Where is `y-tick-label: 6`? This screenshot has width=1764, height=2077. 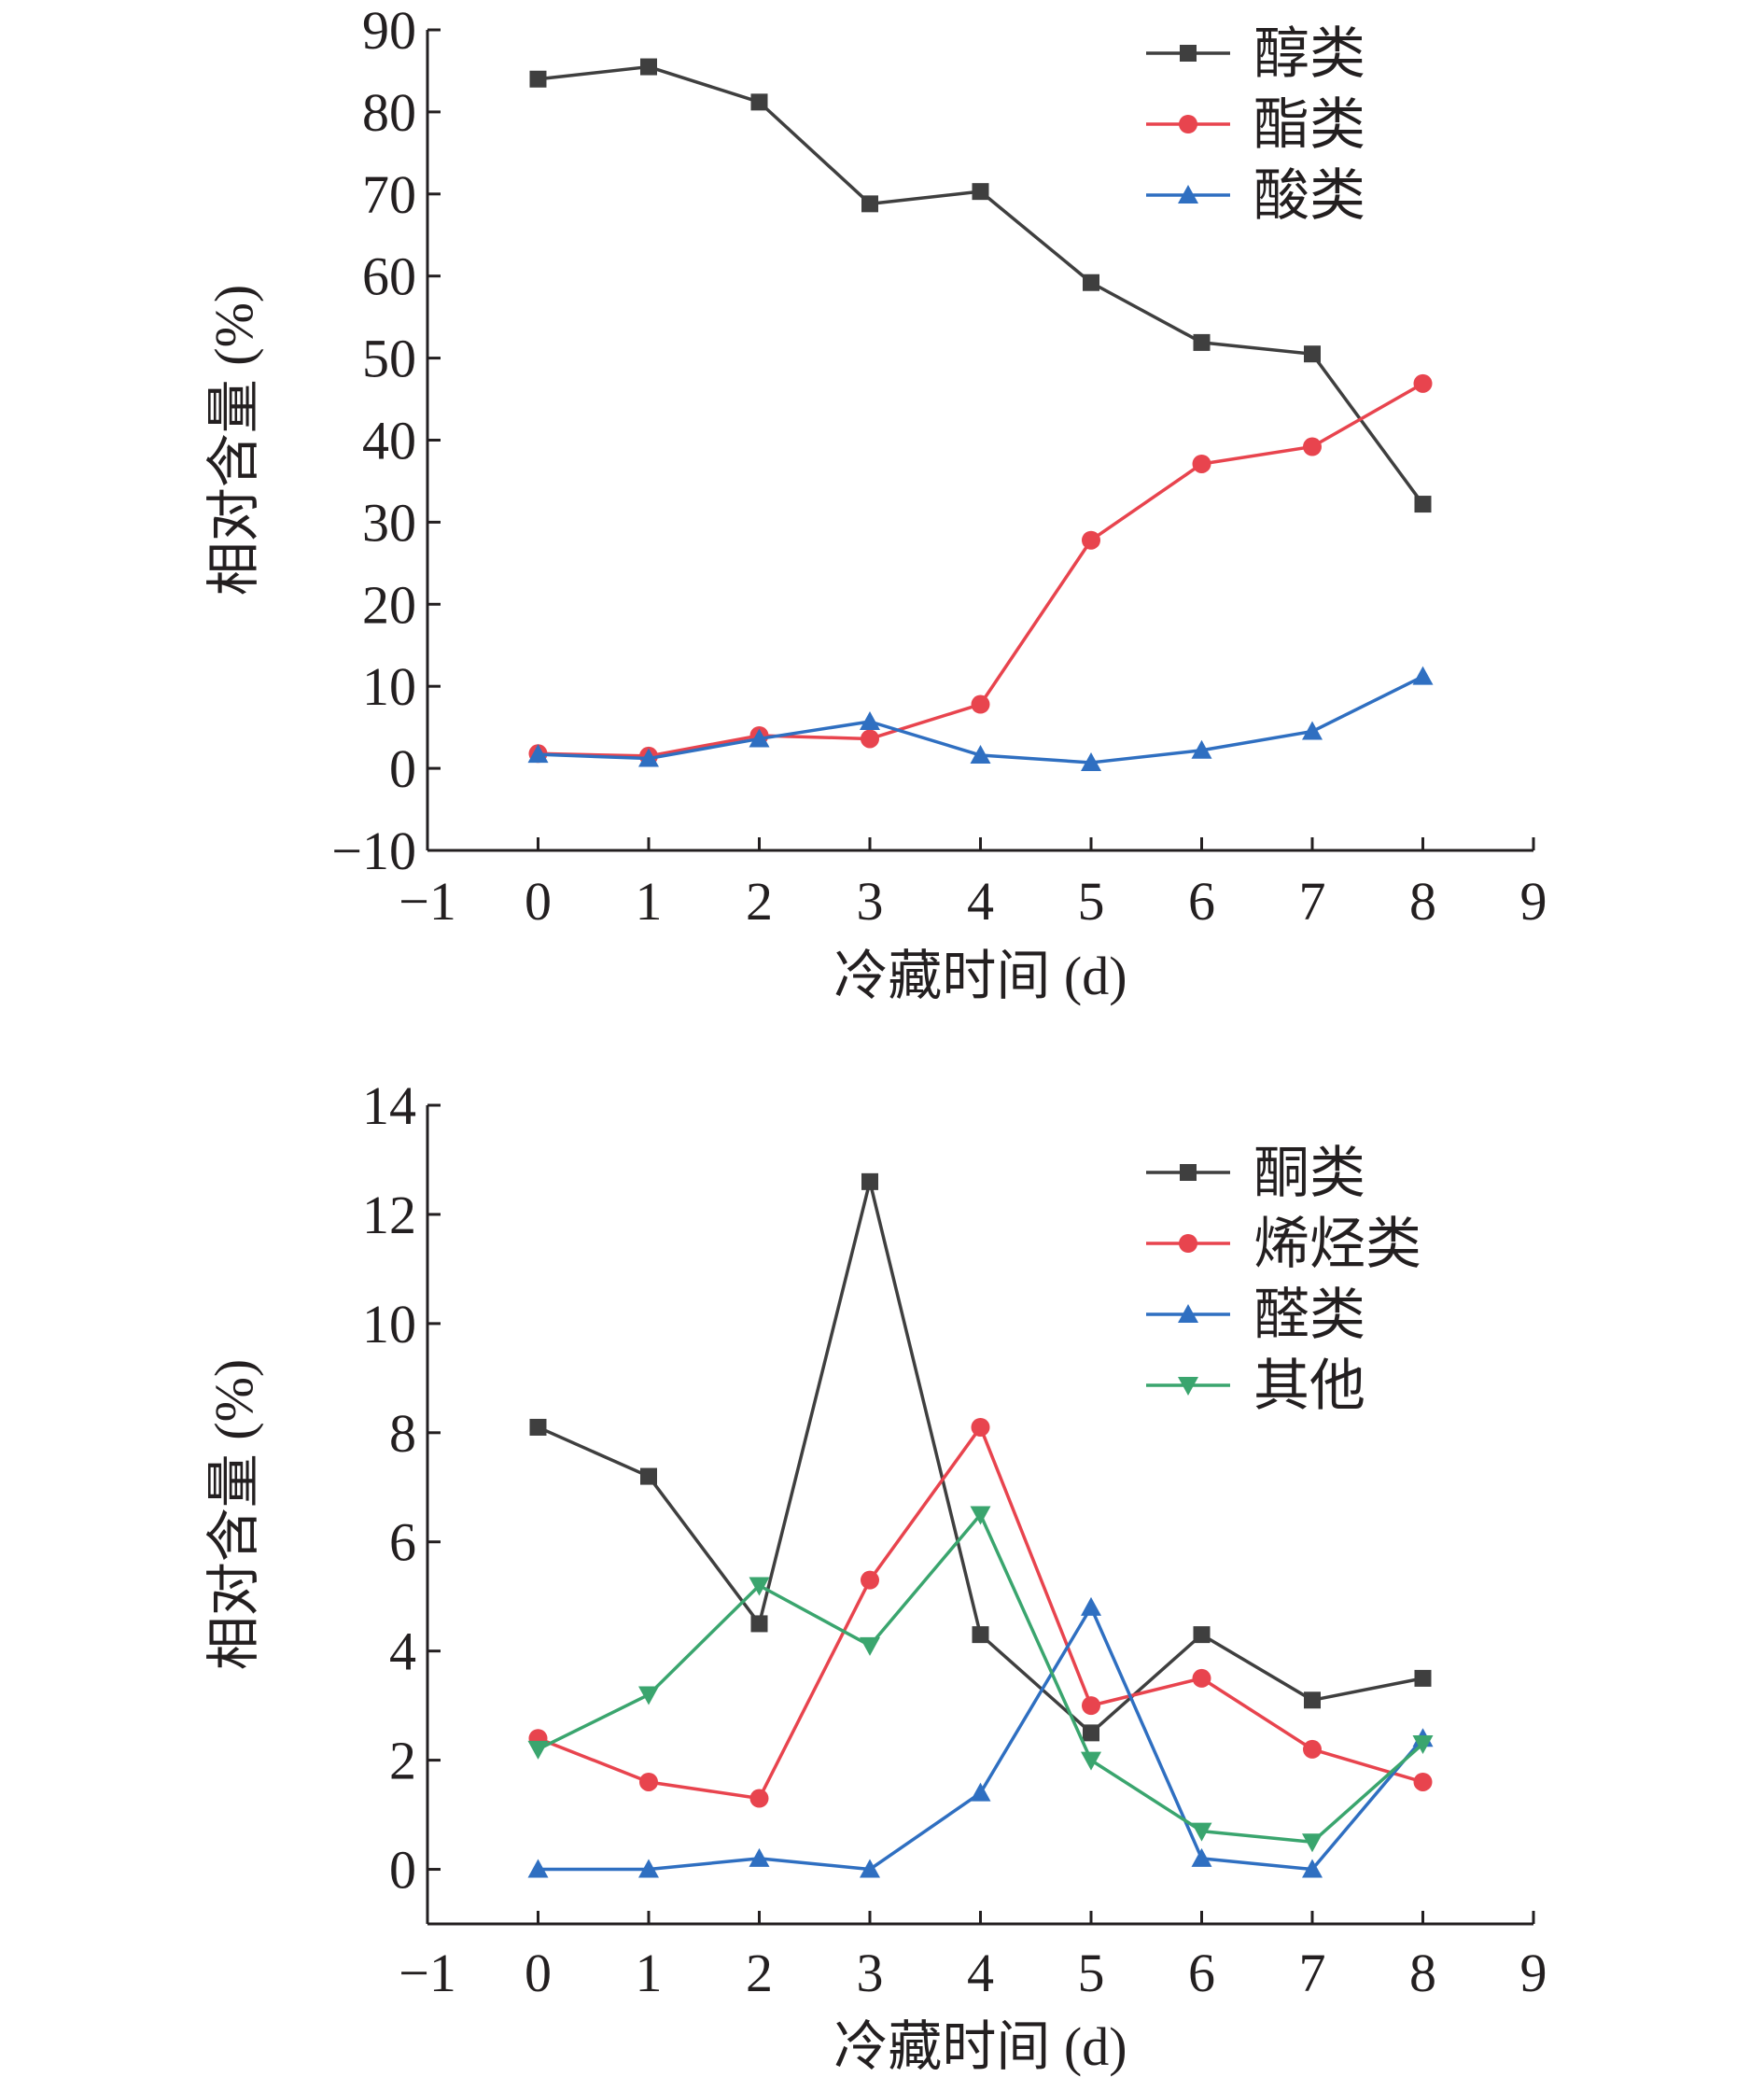
y-tick-label: 6 is located at coordinates (402, 1542).